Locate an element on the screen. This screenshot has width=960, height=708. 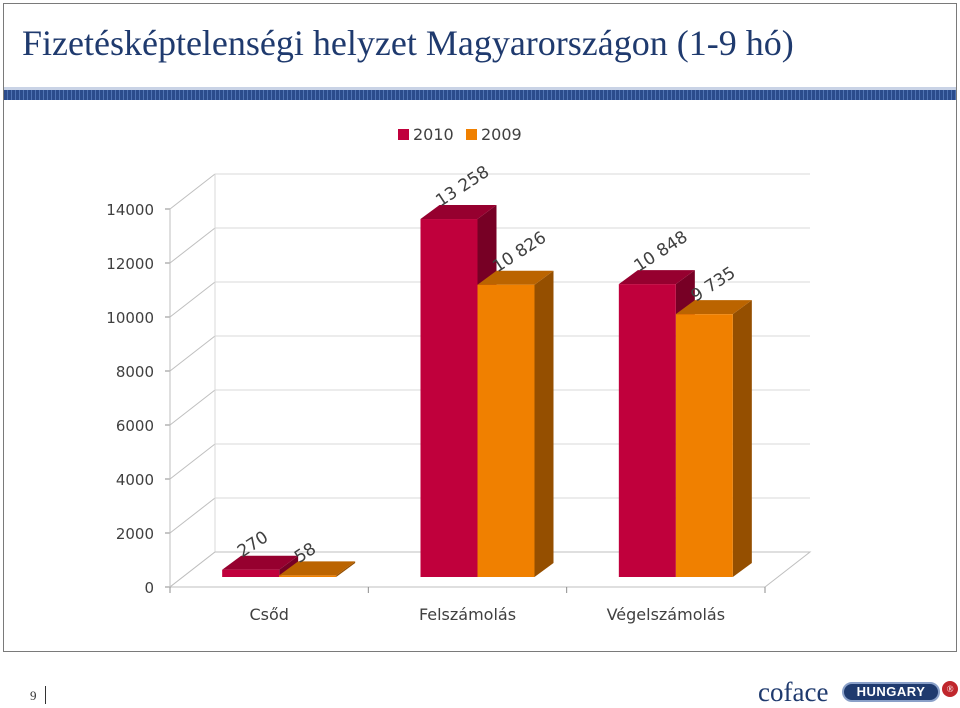
category-label: Végelszámolás is located at coordinates (666, 614).